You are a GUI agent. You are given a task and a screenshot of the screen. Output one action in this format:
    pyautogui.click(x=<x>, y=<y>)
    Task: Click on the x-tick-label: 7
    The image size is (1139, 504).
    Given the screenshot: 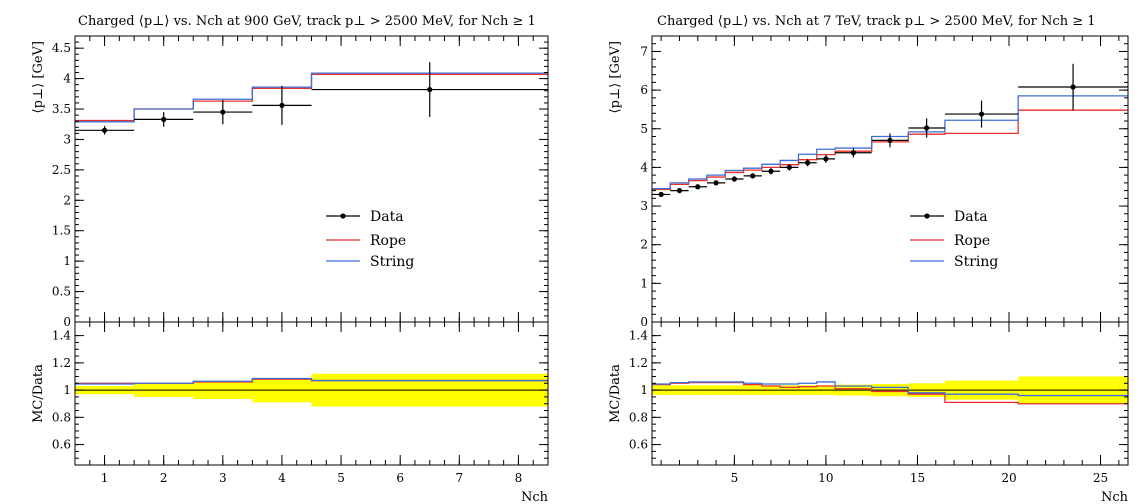 What is the action you would take?
    pyautogui.click(x=459, y=478)
    